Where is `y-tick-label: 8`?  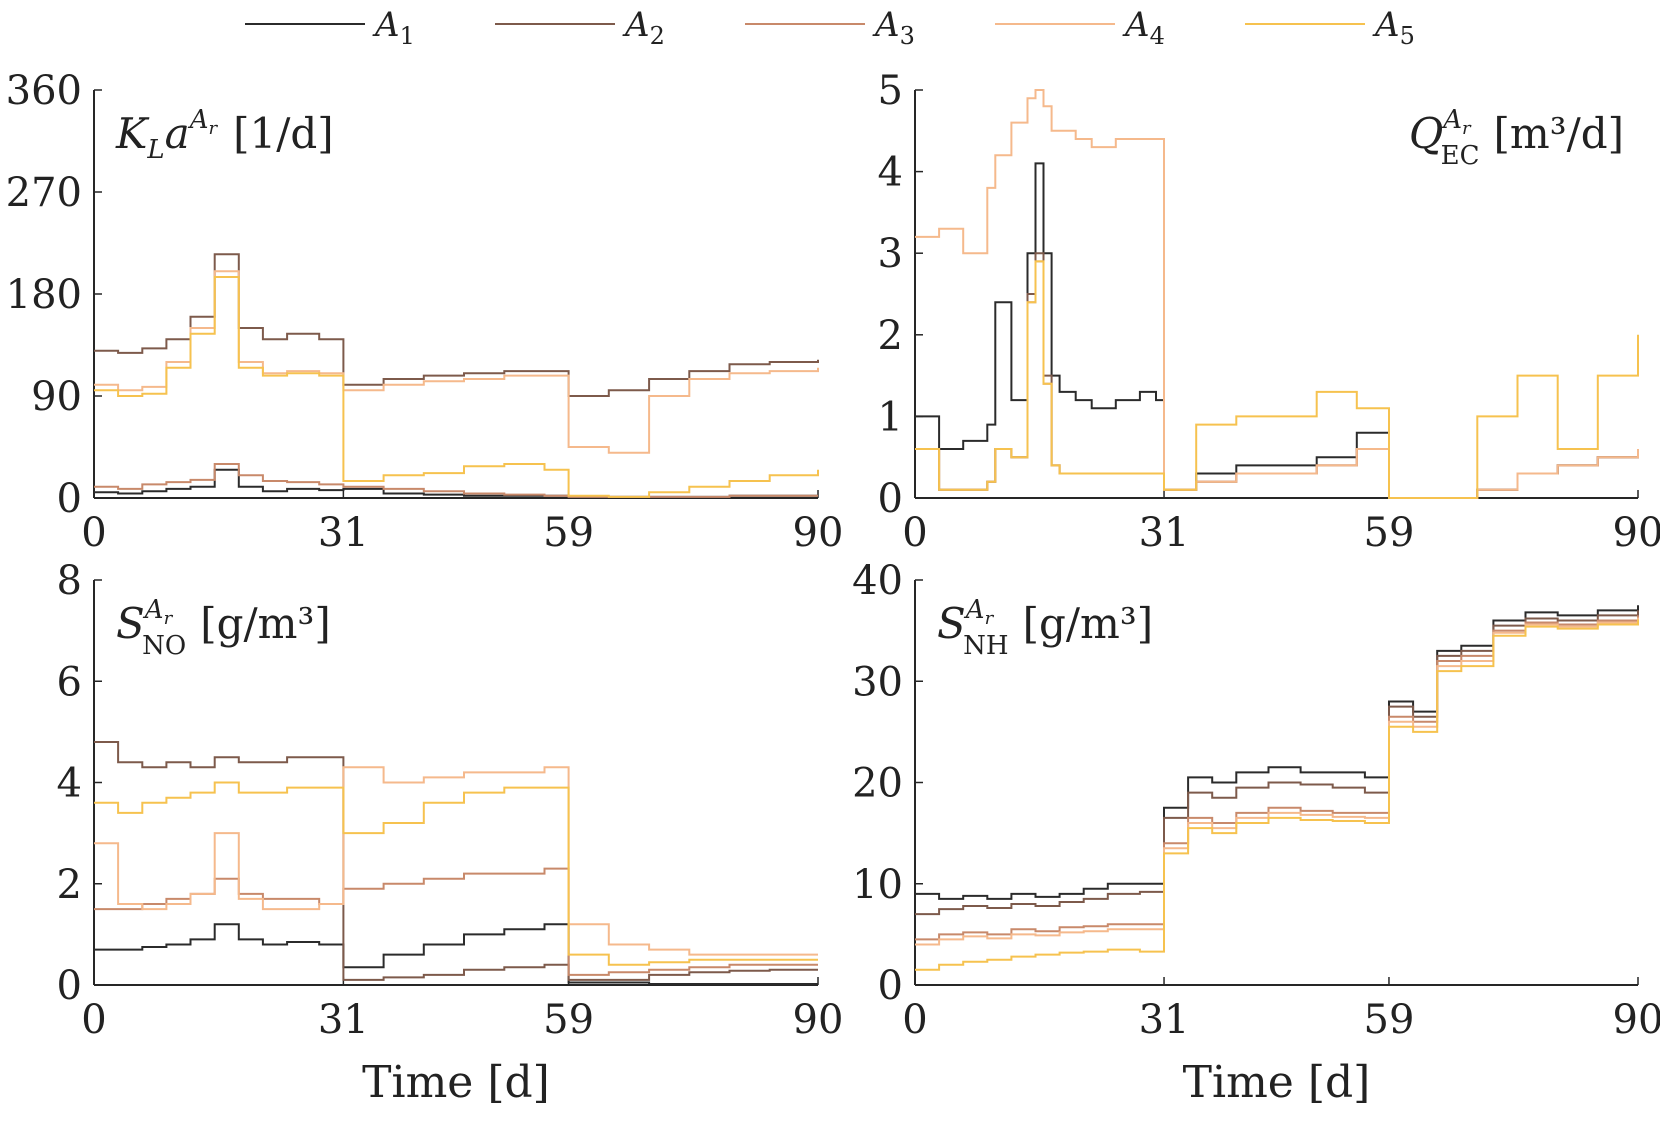 y-tick-label: 8 is located at coordinates (69, 581).